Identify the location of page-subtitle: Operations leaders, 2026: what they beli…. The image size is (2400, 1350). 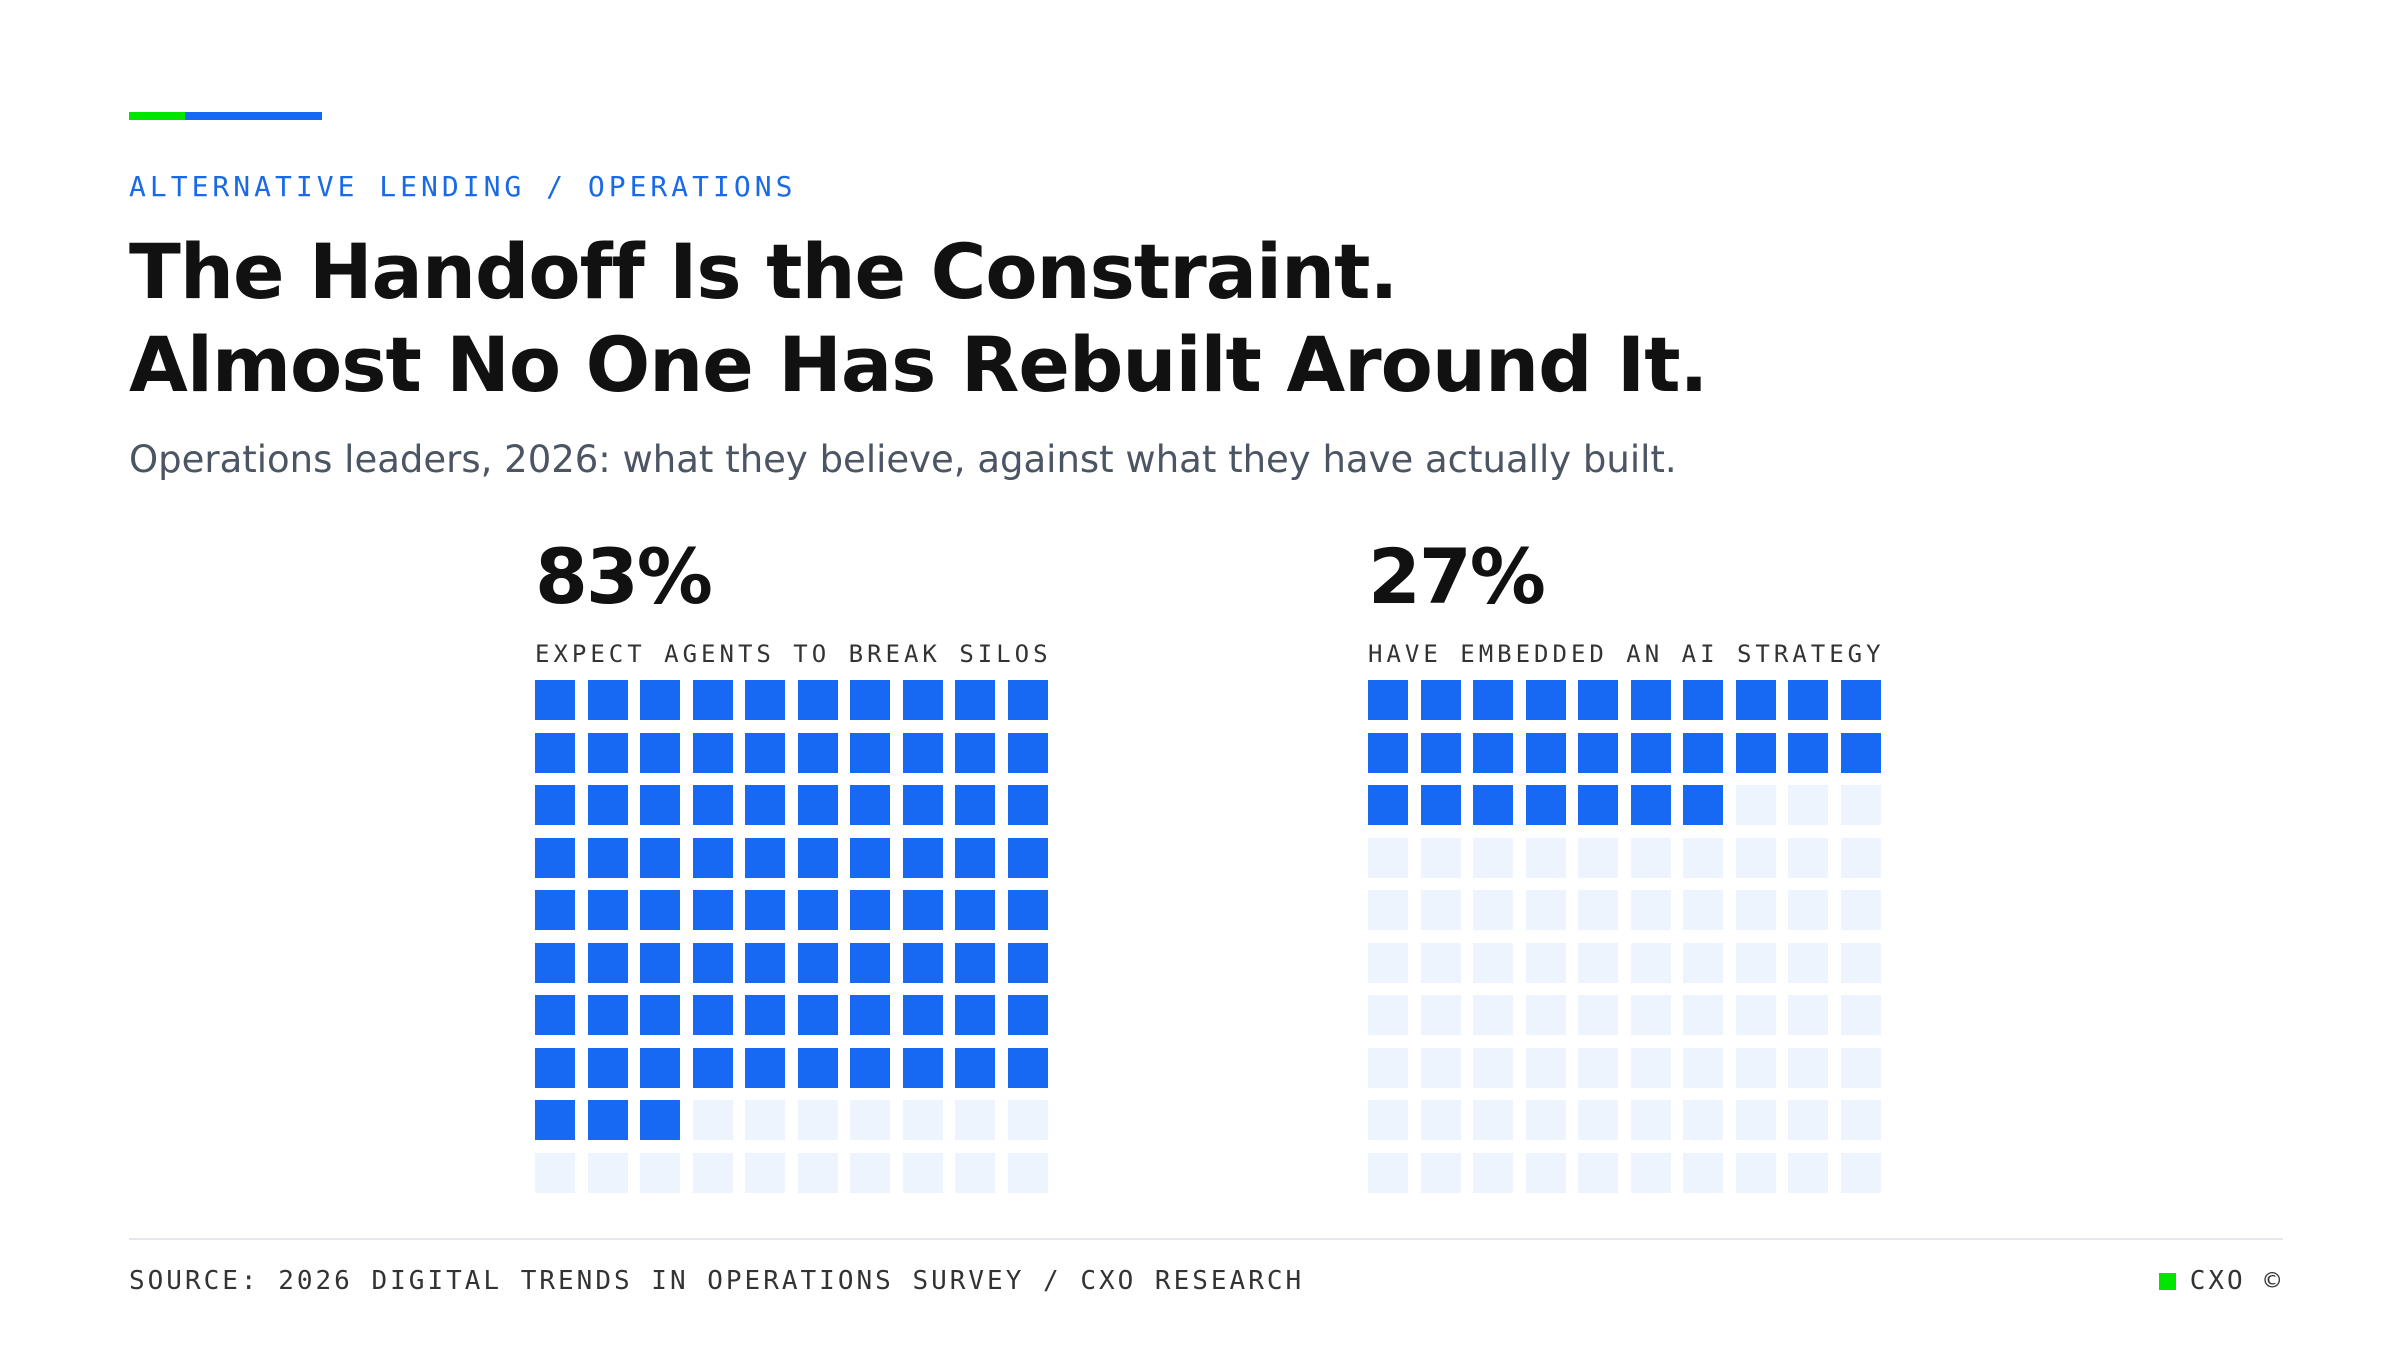
(903, 459).